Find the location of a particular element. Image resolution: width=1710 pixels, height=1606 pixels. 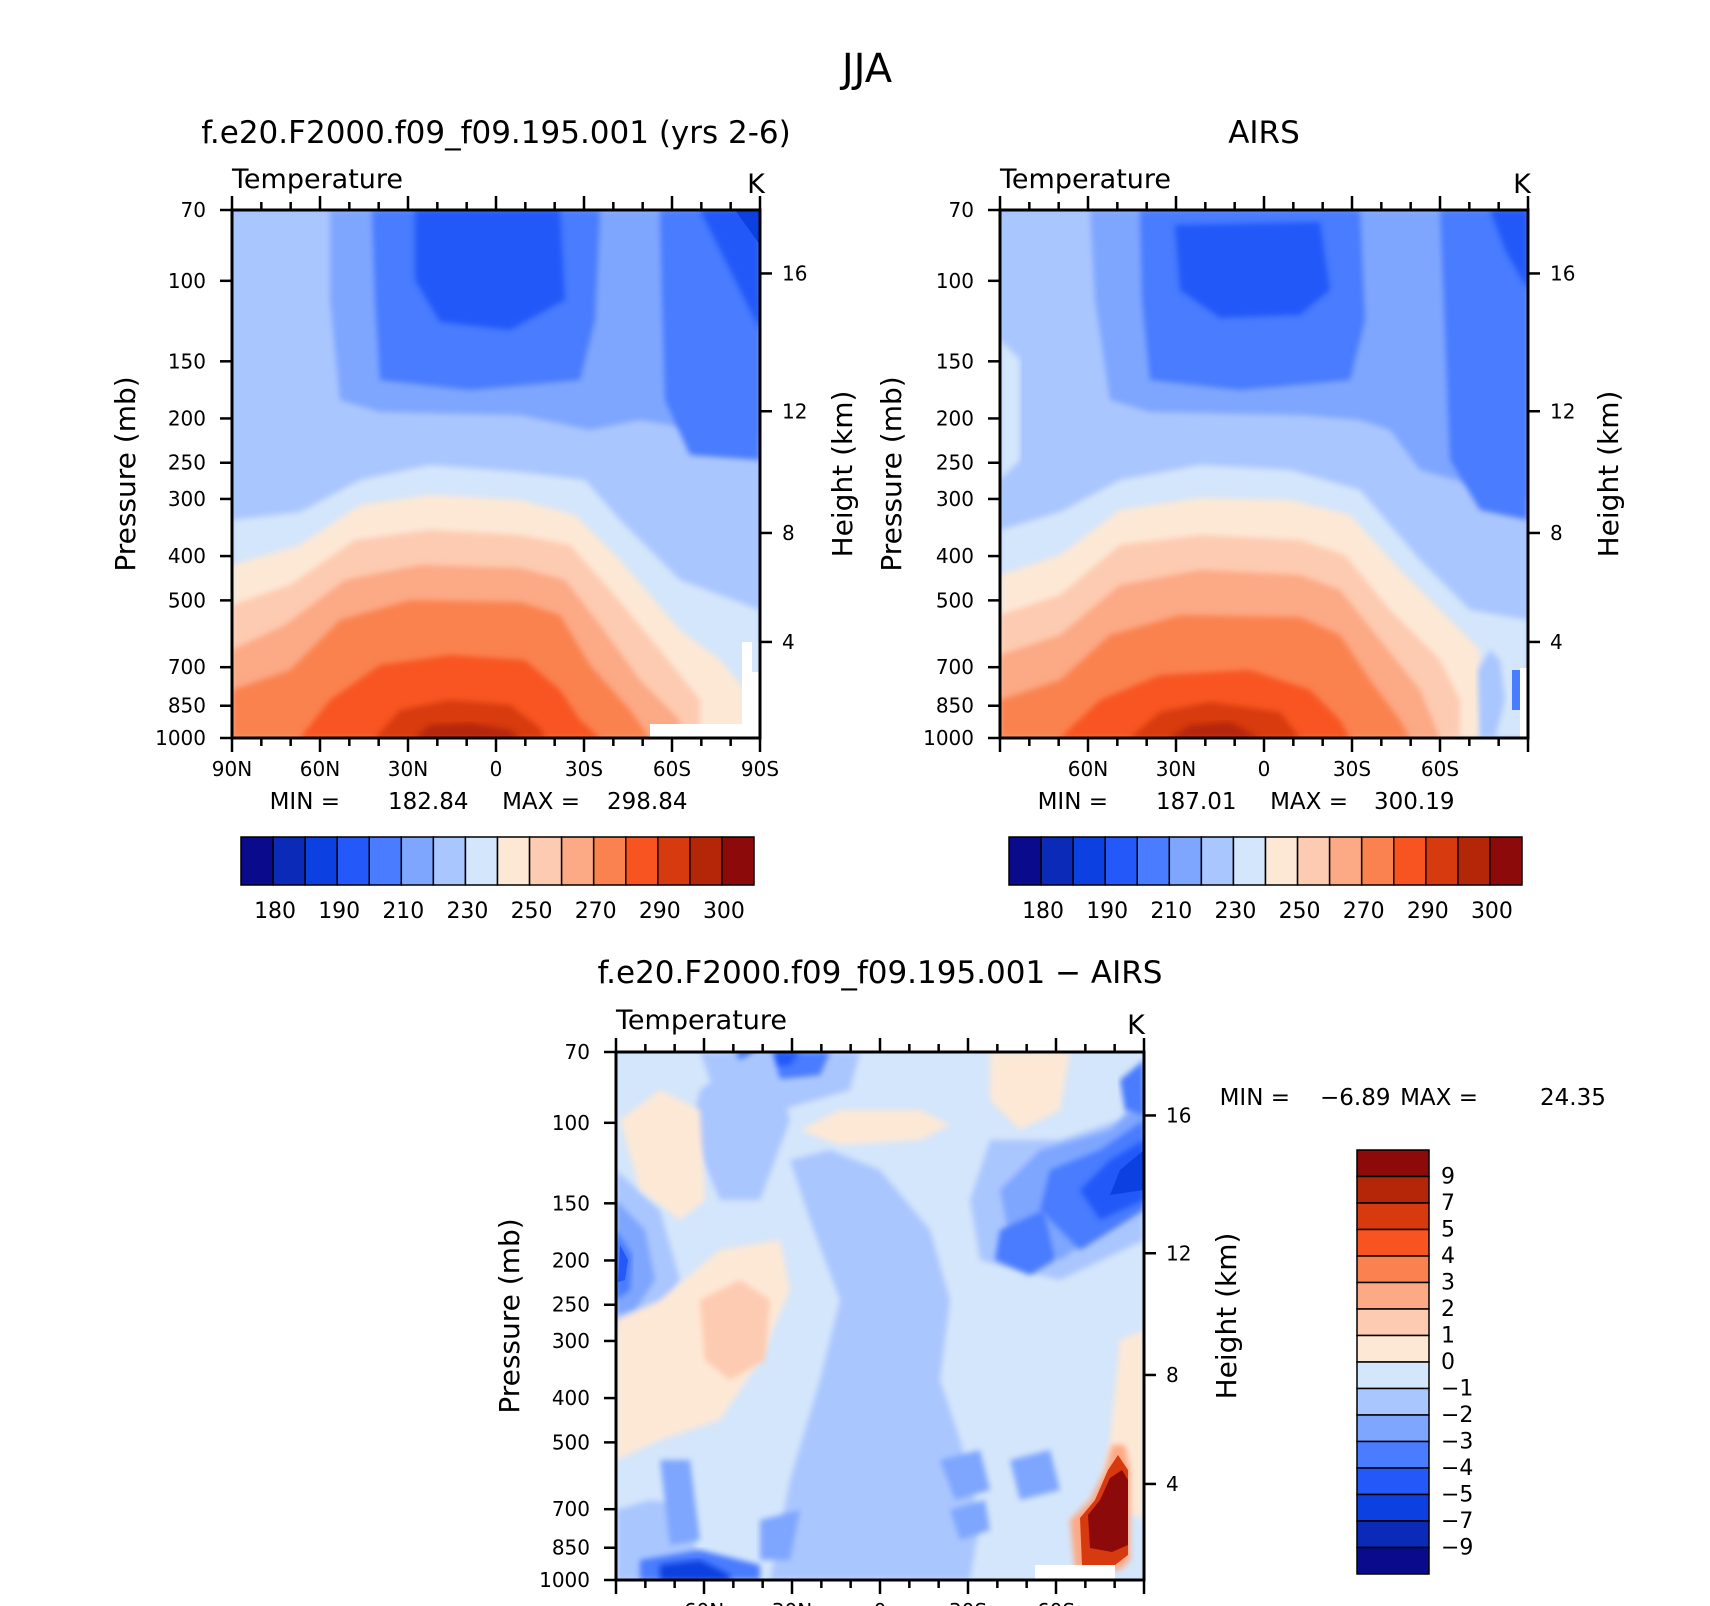

panel-obs-units-label: K is located at coordinates (1522, 184).